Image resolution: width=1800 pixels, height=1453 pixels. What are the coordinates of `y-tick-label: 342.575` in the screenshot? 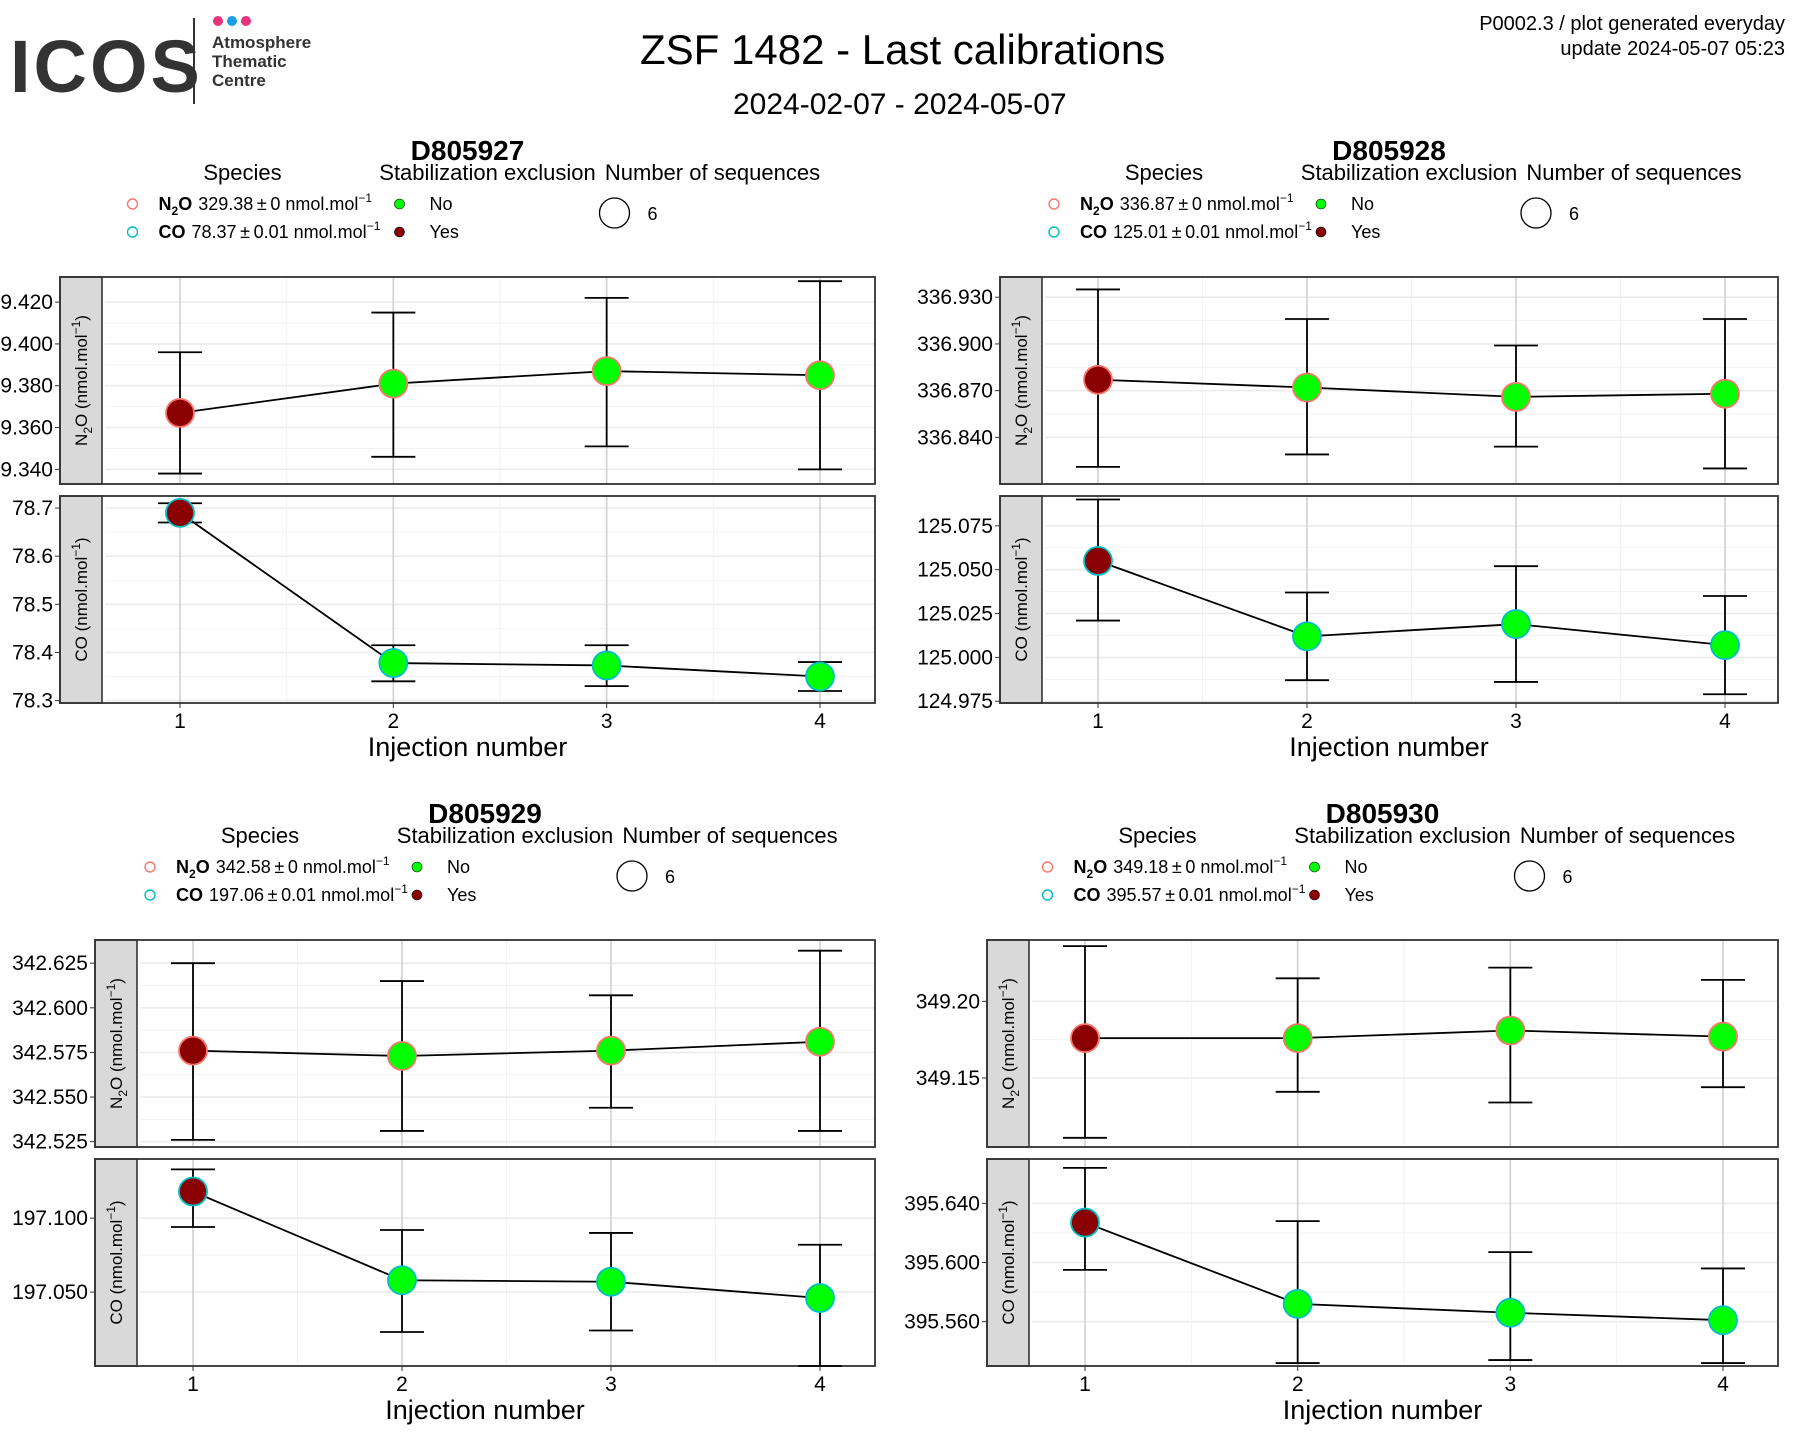 It's located at (50, 1052).